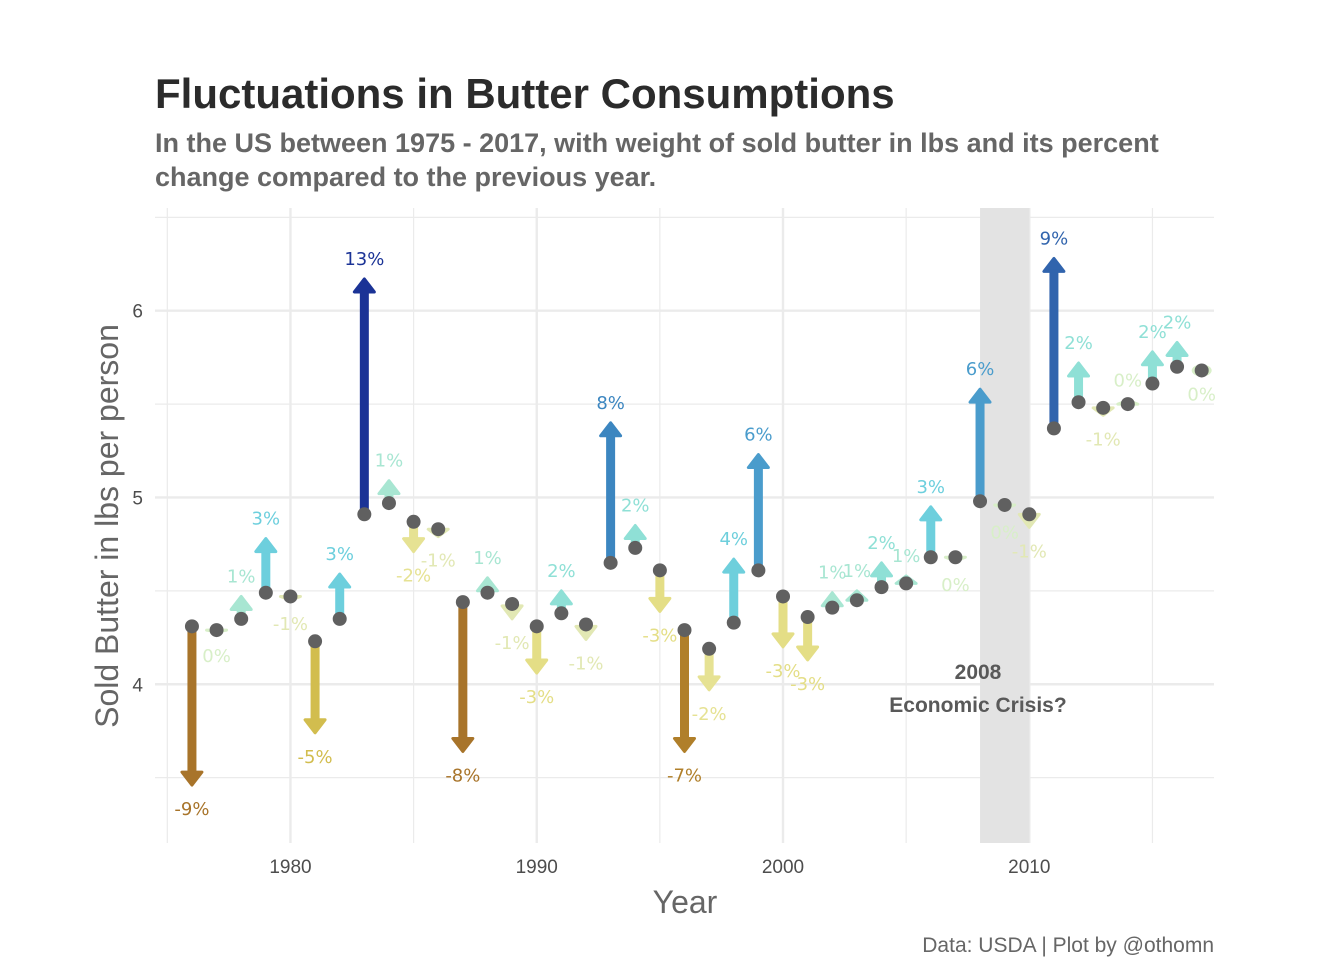 This screenshot has width=1344, height=960. I want to click on annotation-layer: 2008 Economic Crisis?, so click(977, 689).